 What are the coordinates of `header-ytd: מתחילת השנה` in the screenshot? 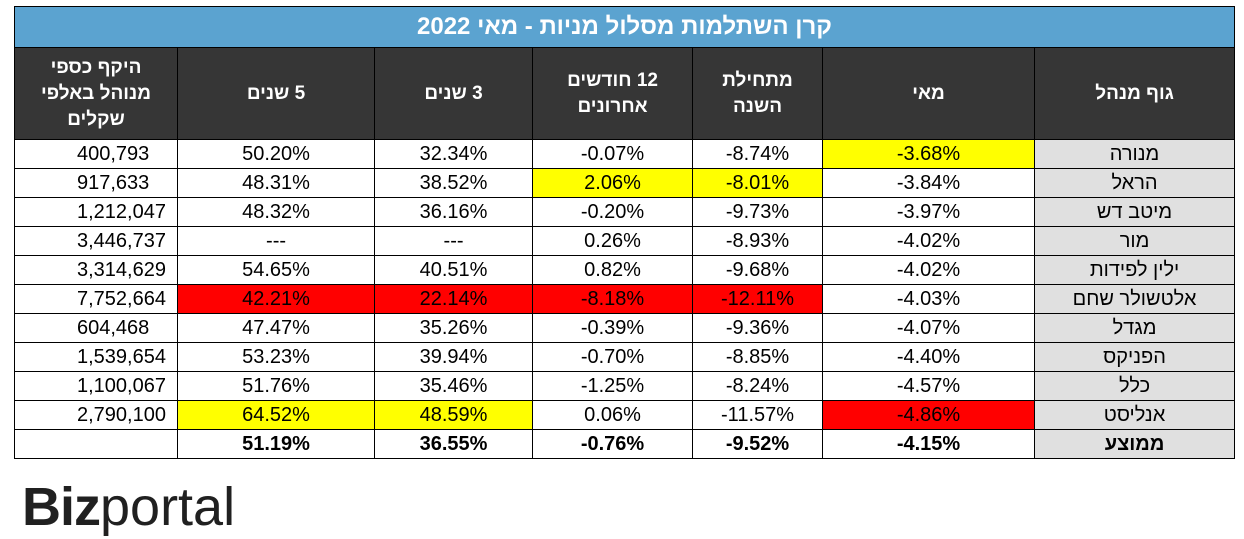 It's located at (758, 93).